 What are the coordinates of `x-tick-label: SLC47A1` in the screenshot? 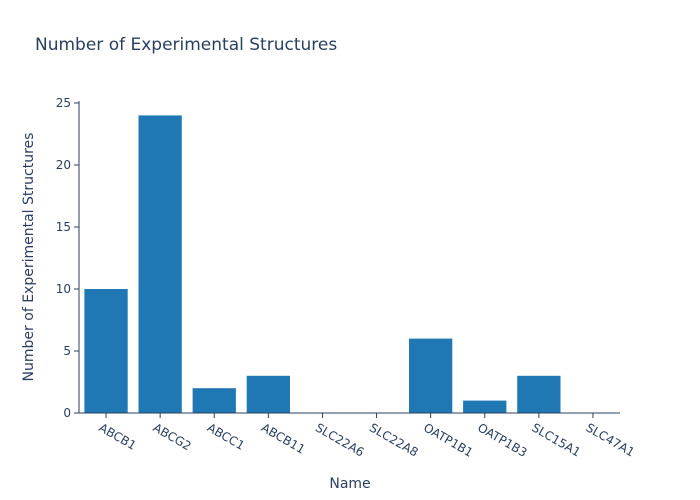 It's located at (610, 439).